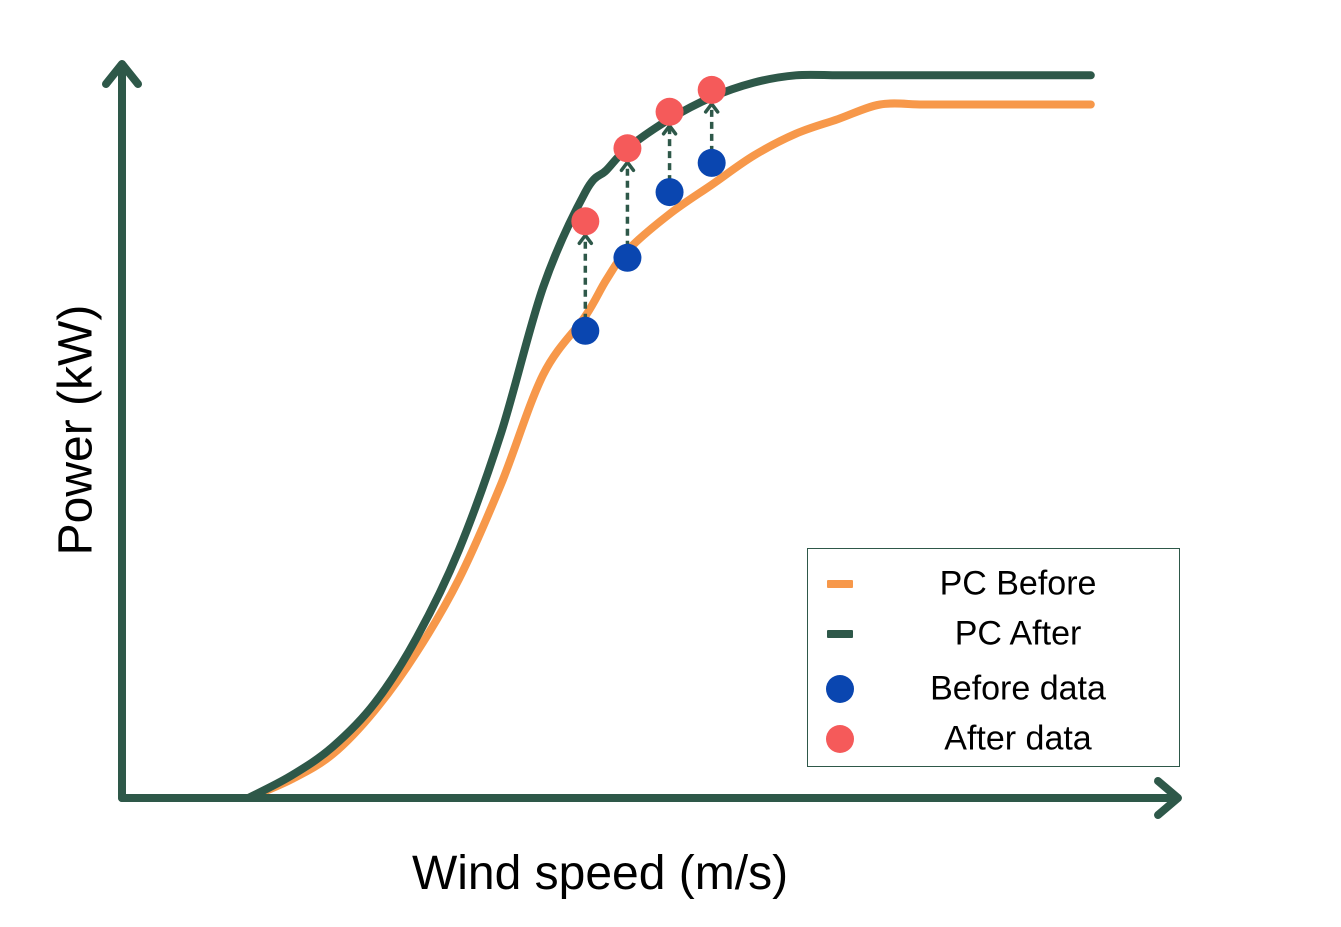 The height and width of the screenshot is (927, 1341). Describe the element at coordinates (840, 739) in the screenshot. I see `legend-swatch-after-data` at that location.